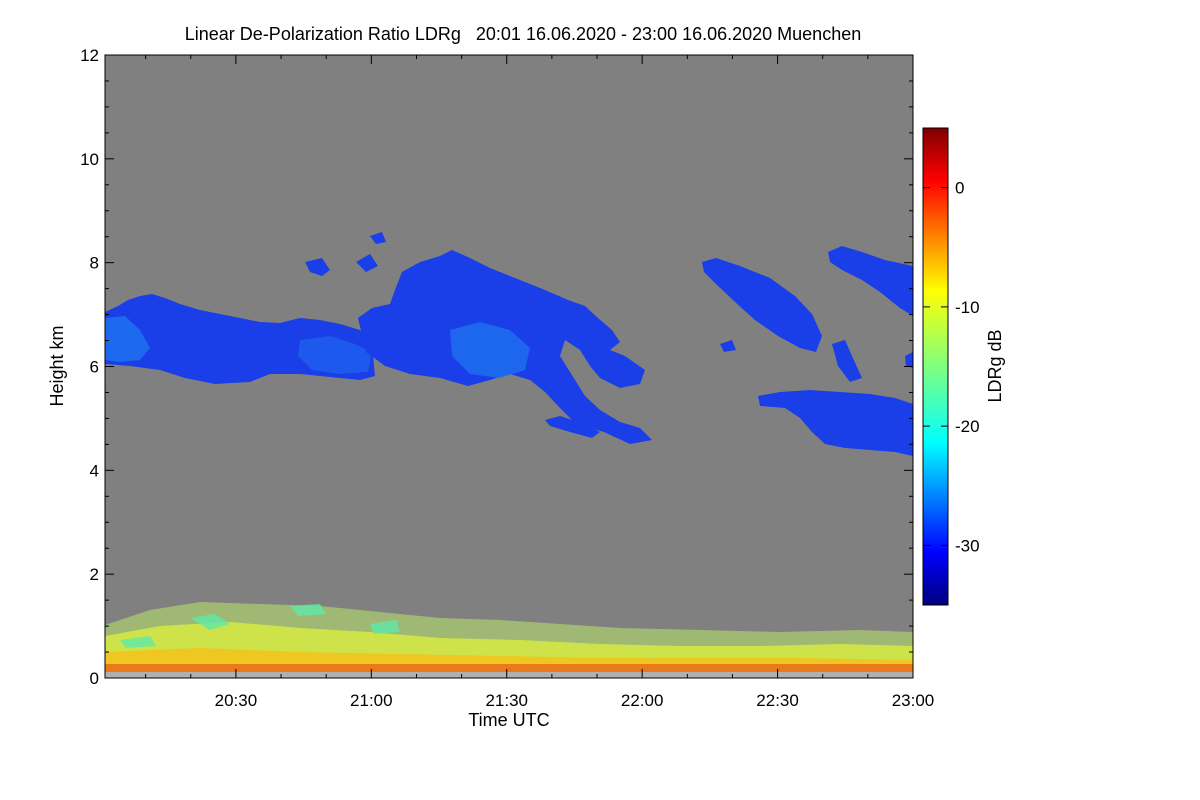  Describe the element at coordinates (490, 350) in the screenshot. I see `cirrus-layer-b-lighter` at that location.